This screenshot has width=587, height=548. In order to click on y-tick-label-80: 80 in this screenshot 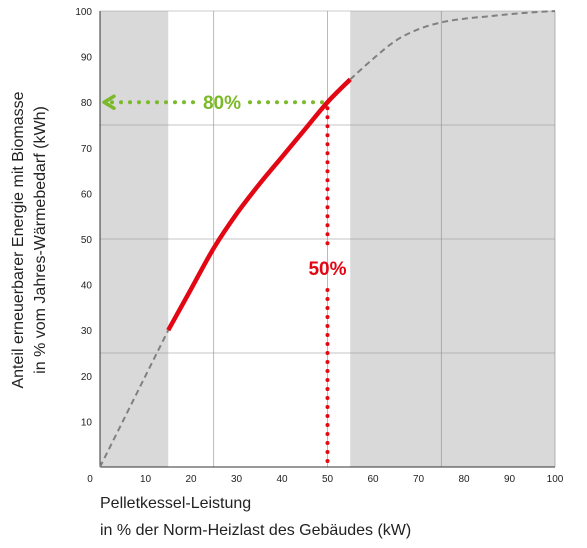, I will do `click(87, 103)`.